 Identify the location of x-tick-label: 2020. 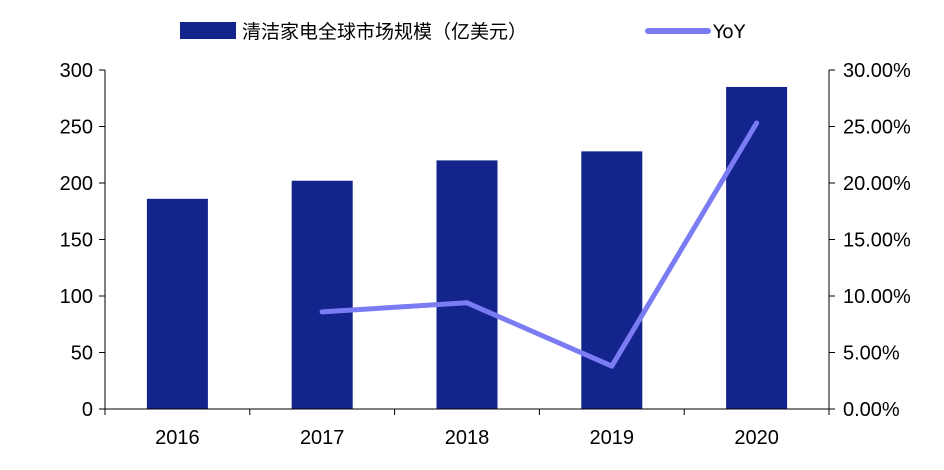
(756, 438).